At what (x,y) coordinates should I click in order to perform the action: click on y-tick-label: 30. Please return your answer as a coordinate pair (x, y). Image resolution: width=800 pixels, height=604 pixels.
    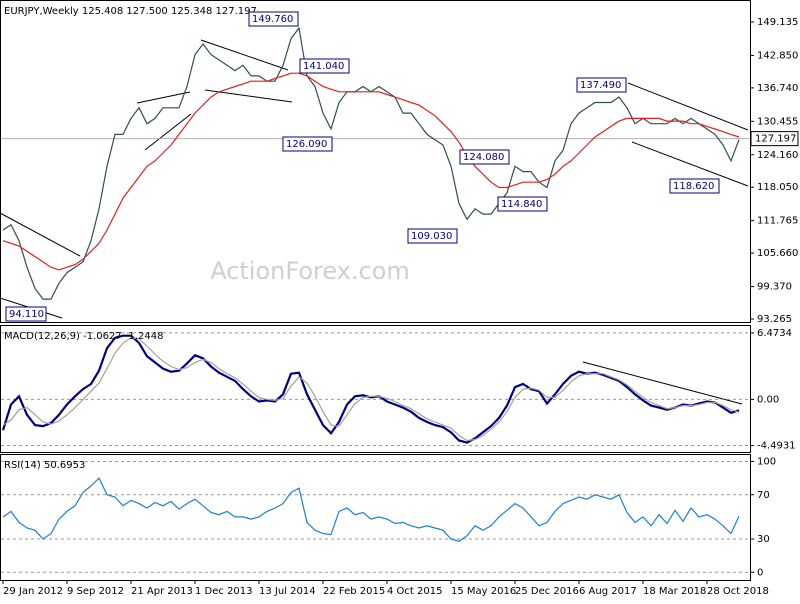
    Looking at the image, I should click on (763, 539).